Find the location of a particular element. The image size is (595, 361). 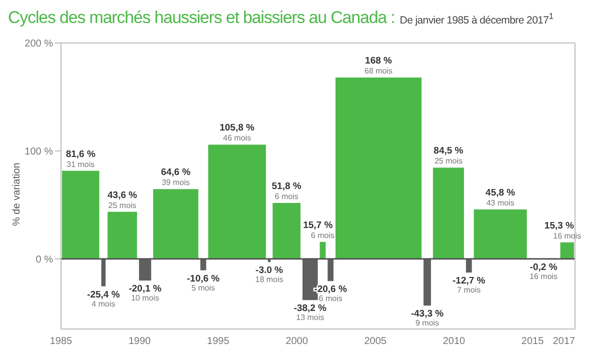

y-tick-label: 0 % is located at coordinates (45, 260).